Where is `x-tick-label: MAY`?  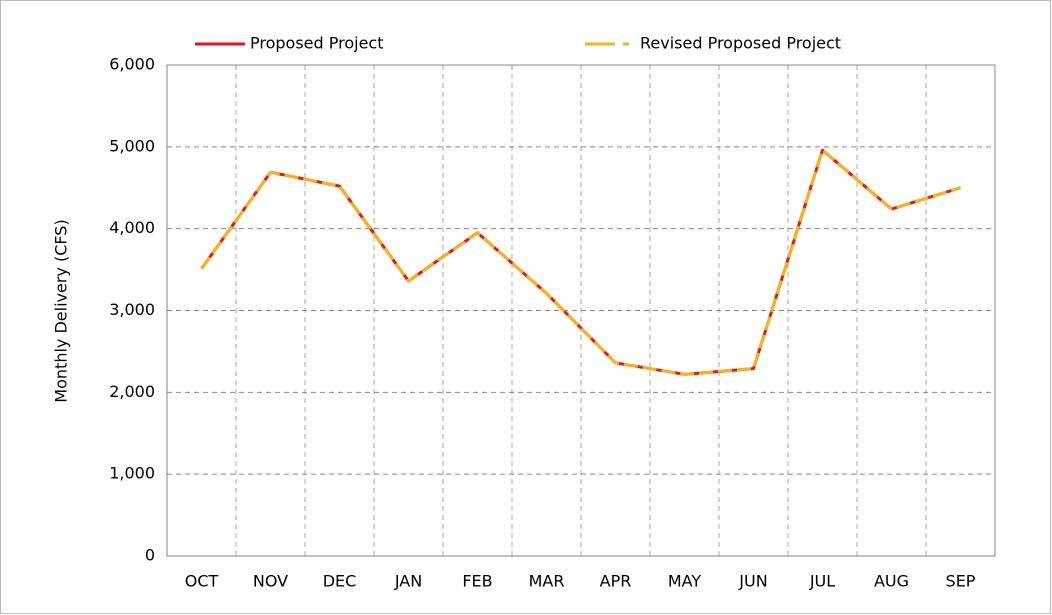
x-tick-label: MAY is located at coordinates (685, 581).